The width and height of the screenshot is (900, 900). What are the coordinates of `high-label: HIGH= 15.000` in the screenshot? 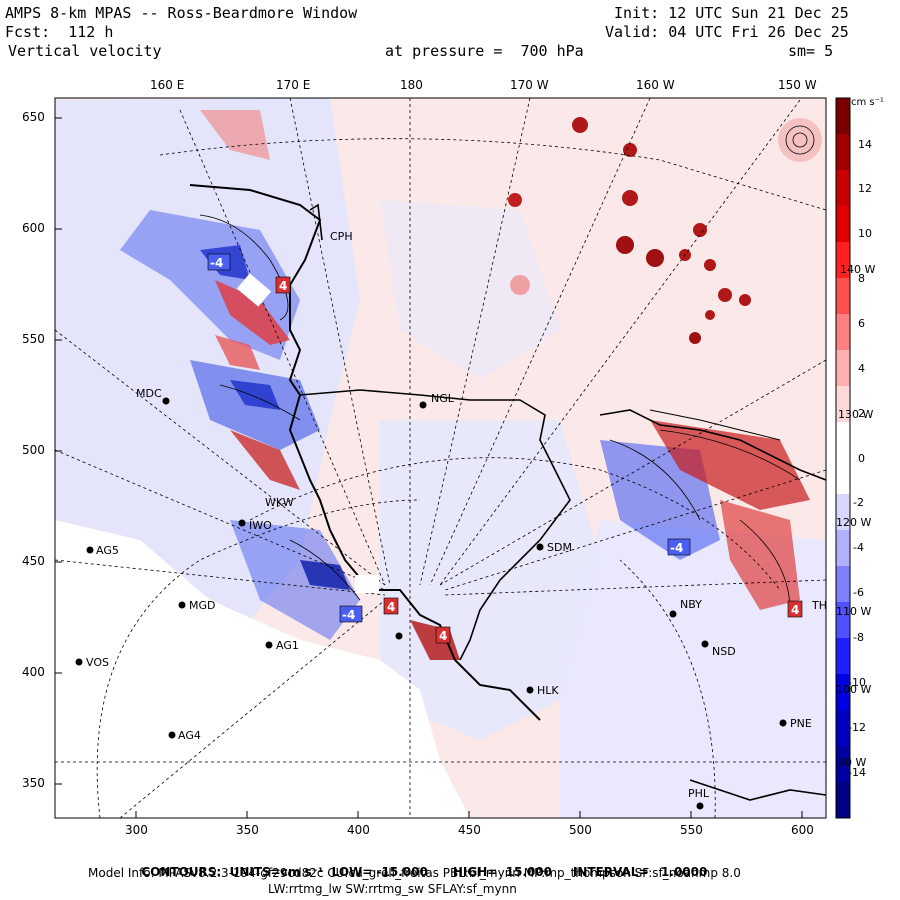 It's located at (502, 872).